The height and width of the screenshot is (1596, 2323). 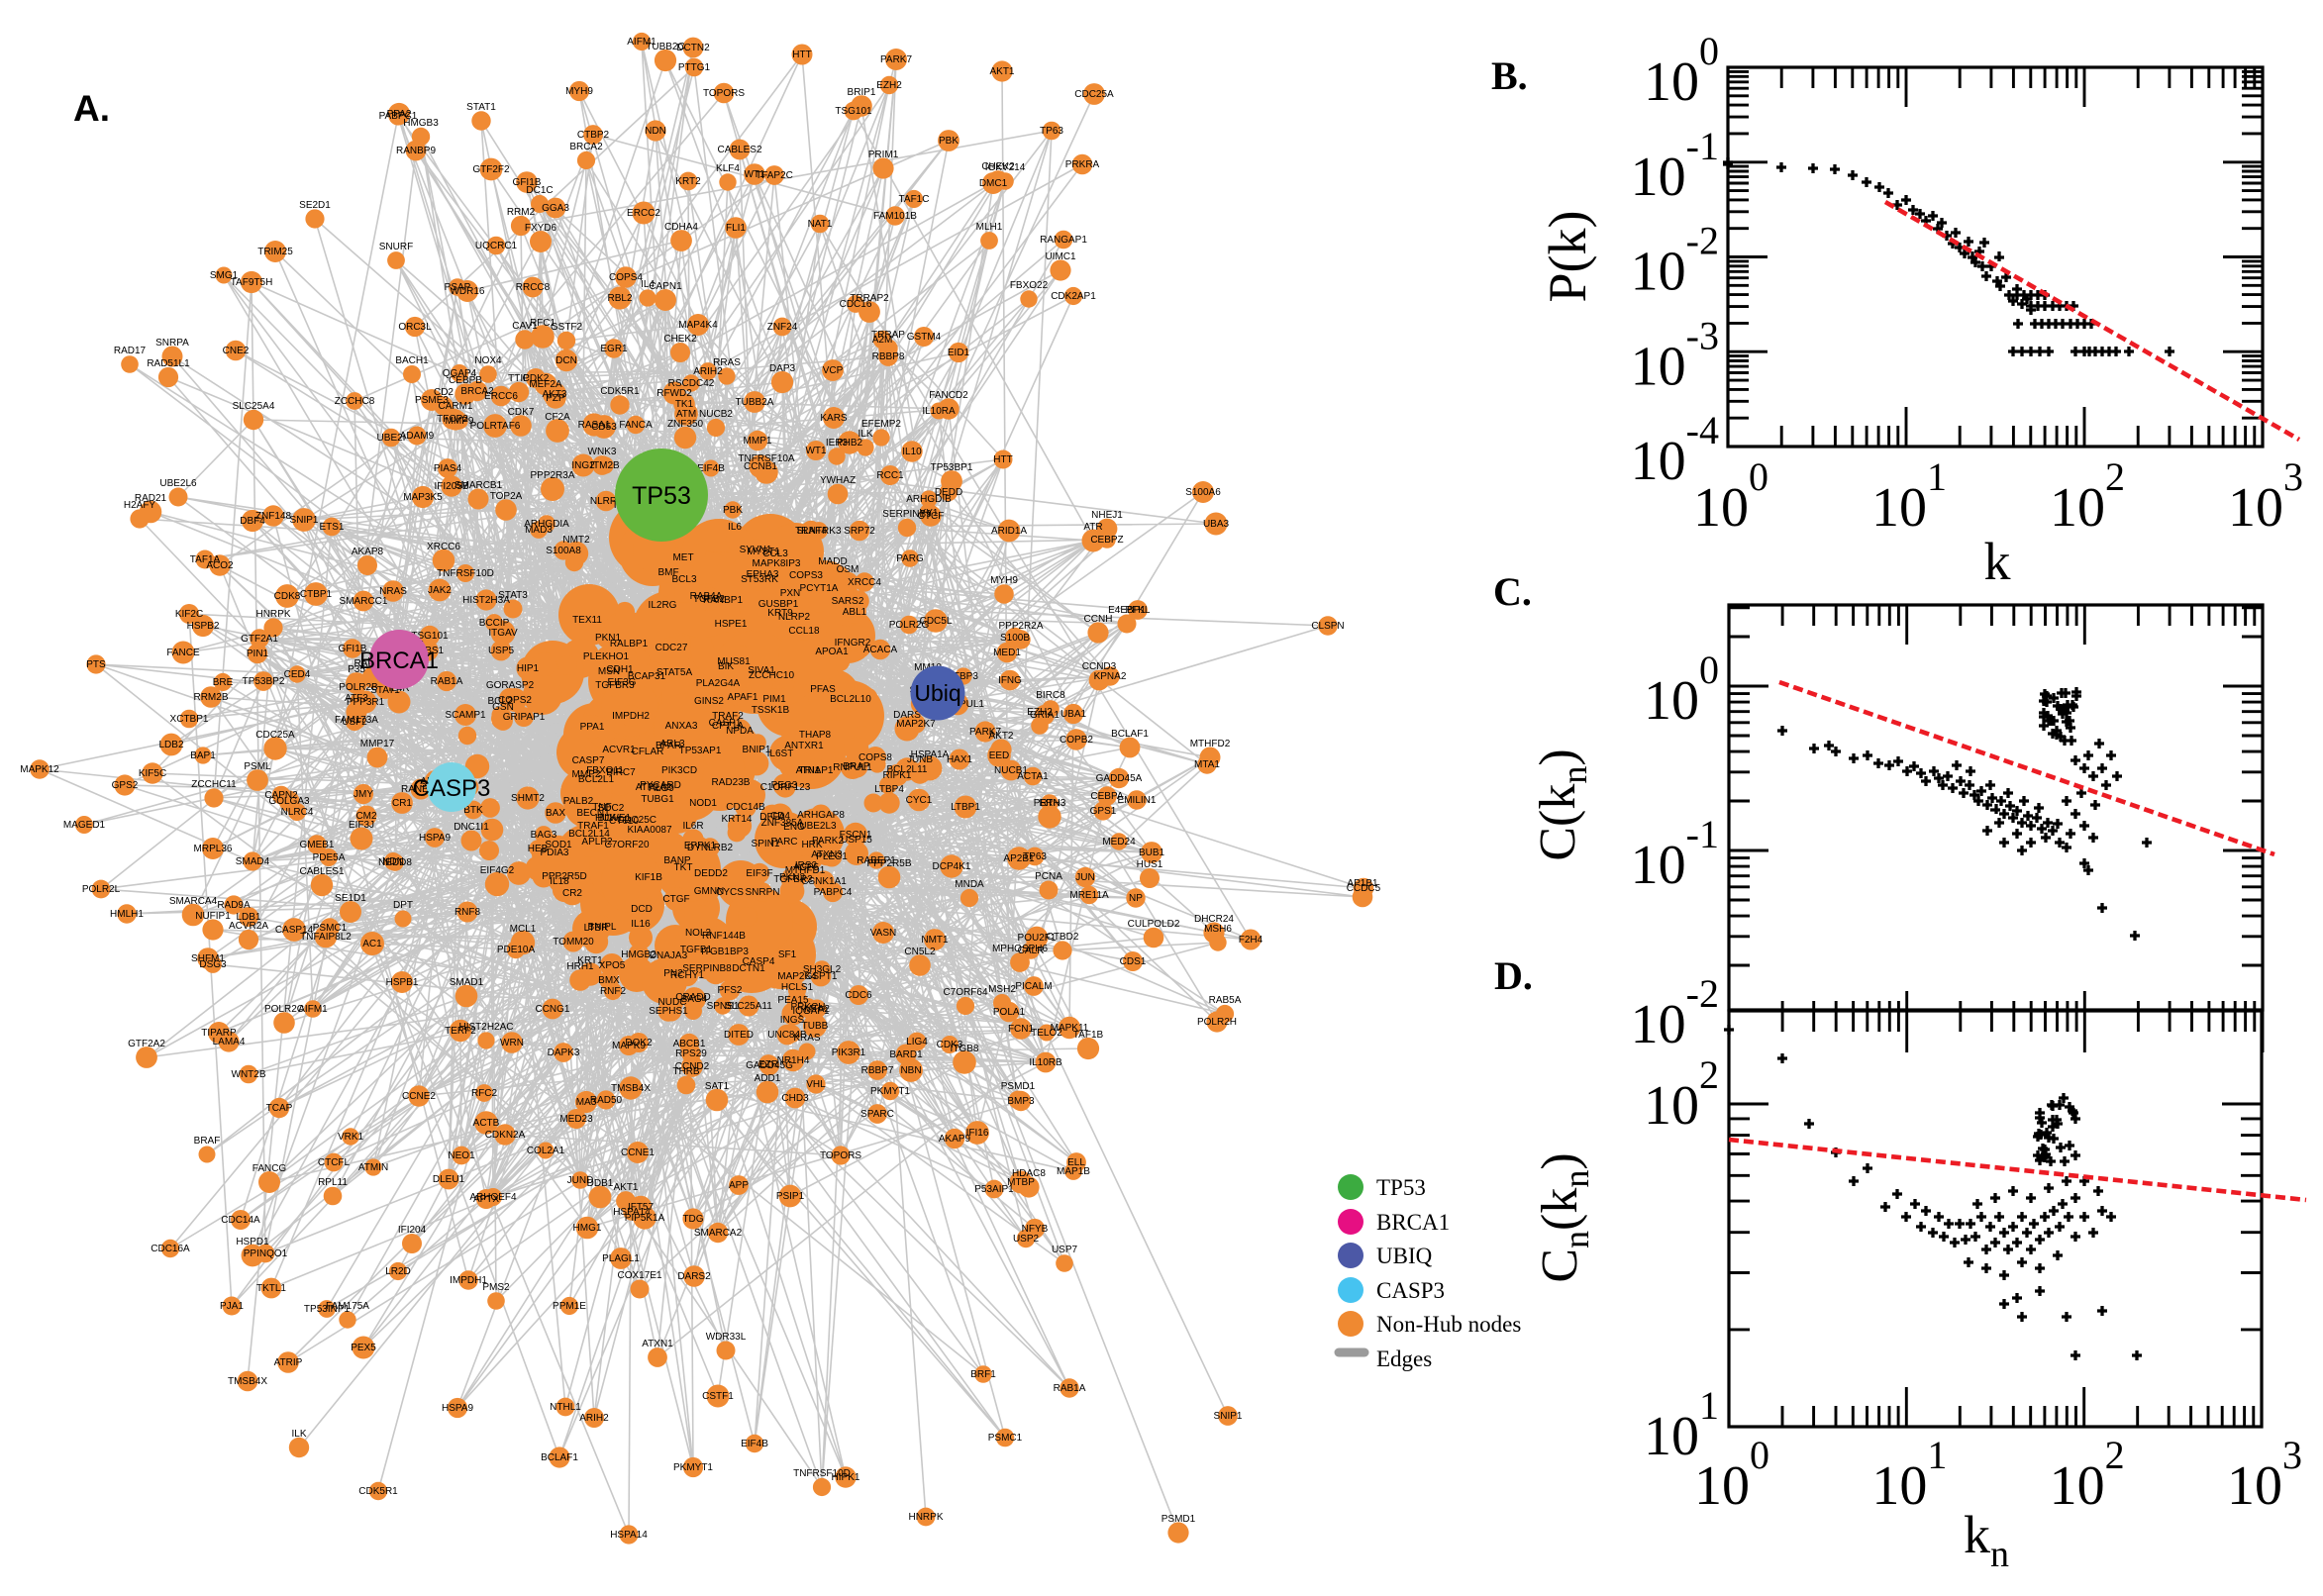 What do you see at coordinates (288, 596) in the screenshot?
I see `svg-text: CDK8` at bounding box center [288, 596].